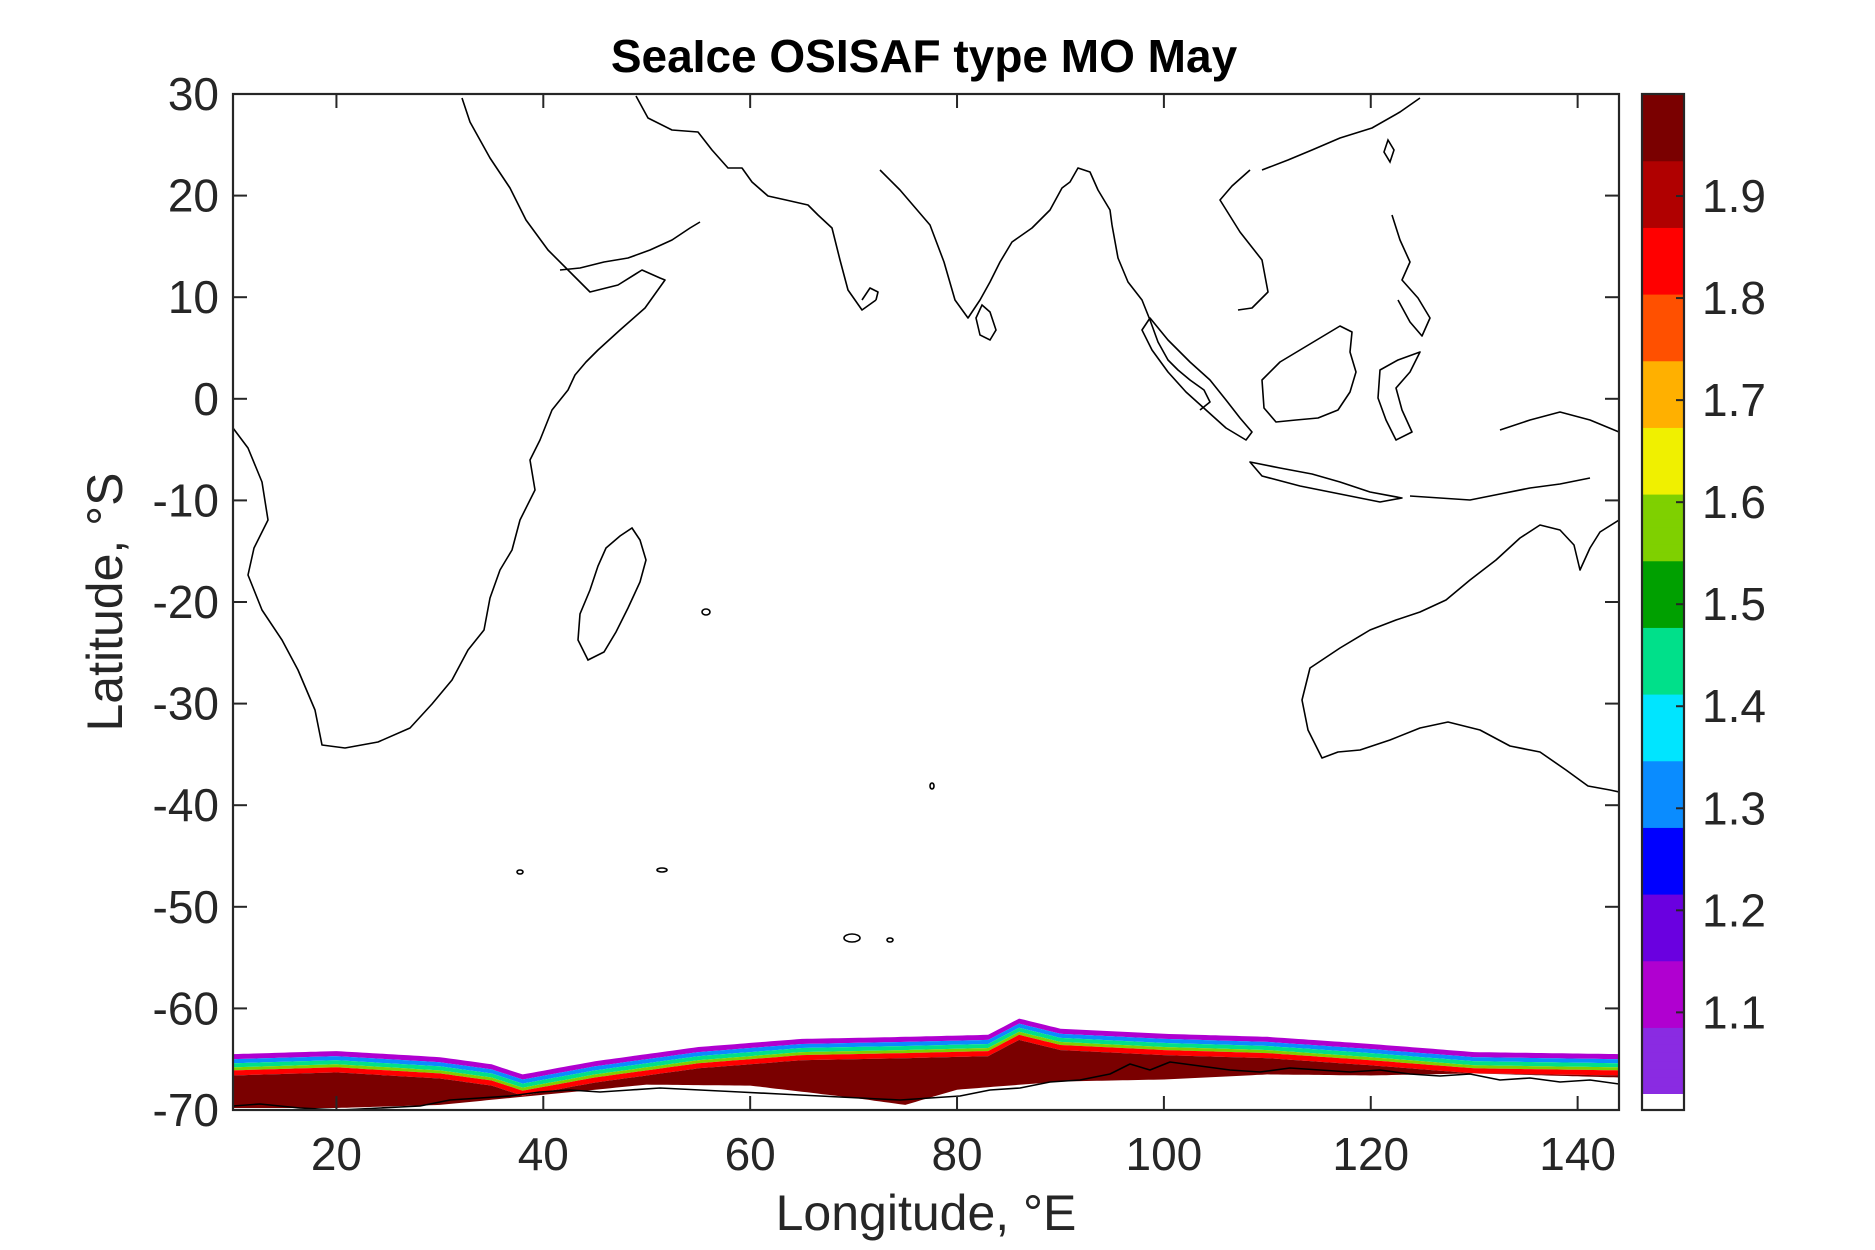  What do you see at coordinates (186, 1008) in the screenshot?
I see `y-tick-label: -60` at bounding box center [186, 1008].